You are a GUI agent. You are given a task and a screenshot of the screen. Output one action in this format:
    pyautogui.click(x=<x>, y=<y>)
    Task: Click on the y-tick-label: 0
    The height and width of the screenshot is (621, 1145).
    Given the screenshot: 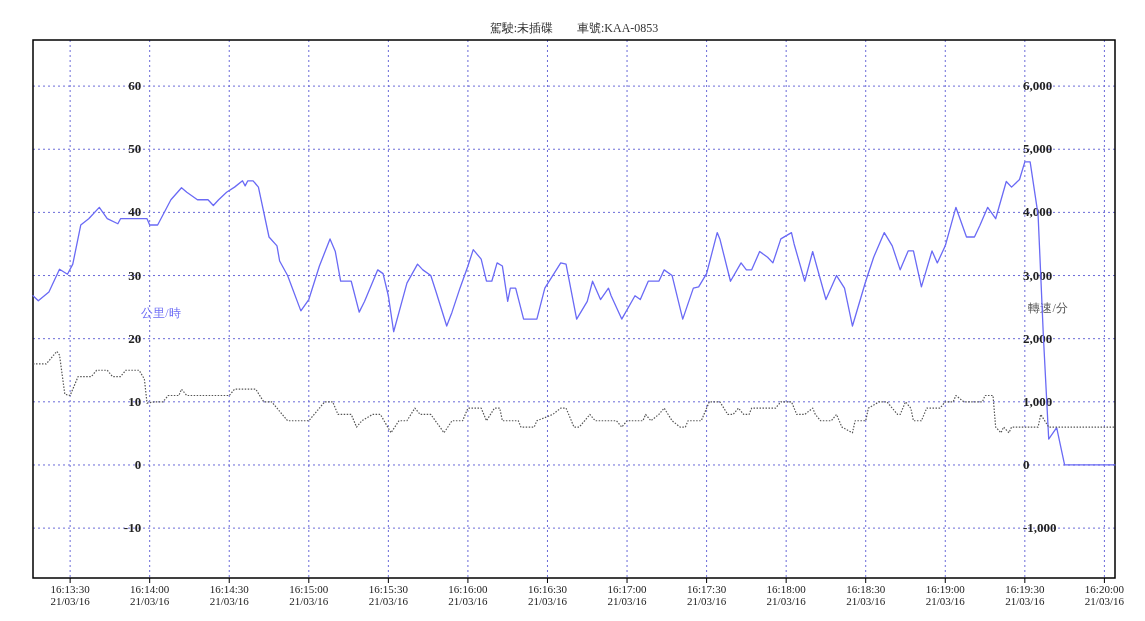 What is the action you would take?
    pyautogui.click(x=138, y=464)
    